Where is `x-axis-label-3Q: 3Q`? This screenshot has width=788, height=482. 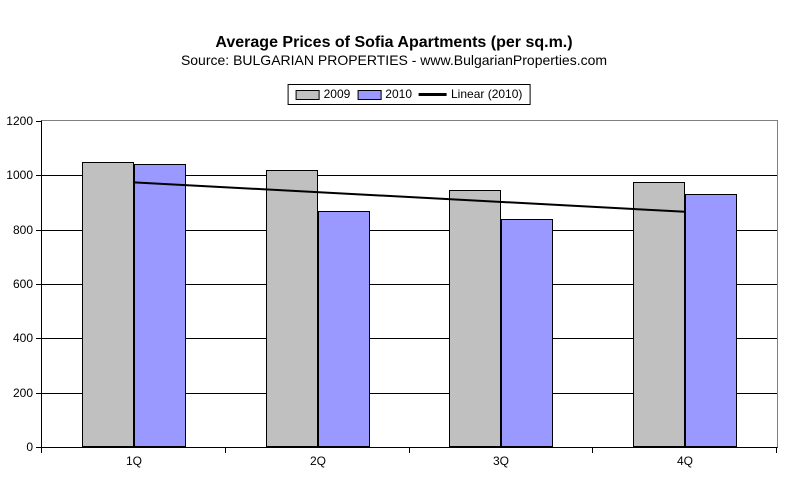 x-axis-label-3Q: 3Q is located at coordinates (500, 461).